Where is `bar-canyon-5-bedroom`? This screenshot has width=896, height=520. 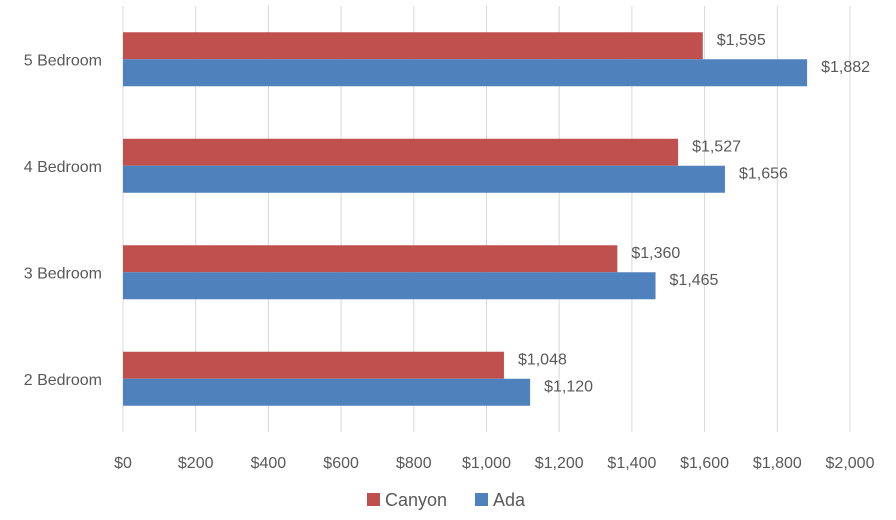
bar-canyon-5-bedroom is located at coordinates (413, 46).